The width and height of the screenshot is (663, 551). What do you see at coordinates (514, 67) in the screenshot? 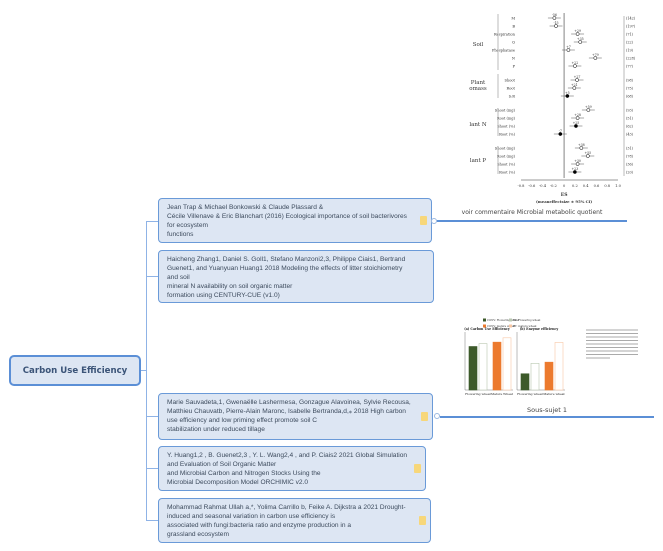
I see `row-label: P` at bounding box center [514, 67].